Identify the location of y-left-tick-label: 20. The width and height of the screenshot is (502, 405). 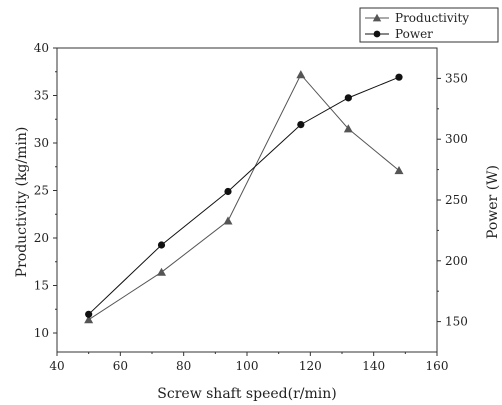
(41, 238).